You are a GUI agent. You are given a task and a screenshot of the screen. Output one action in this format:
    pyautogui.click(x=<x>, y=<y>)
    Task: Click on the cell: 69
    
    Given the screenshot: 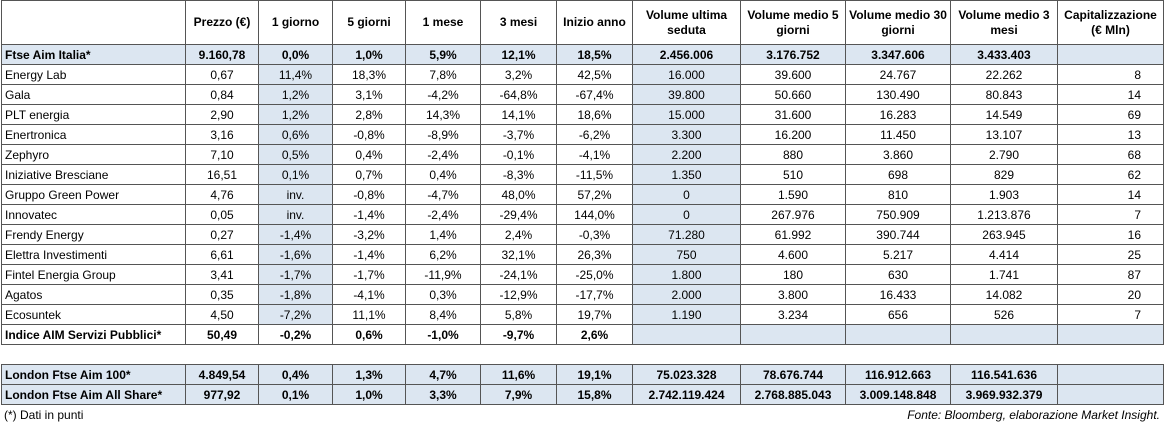 What is the action you would take?
    pyautogui.click(x=1110, y=114)
    